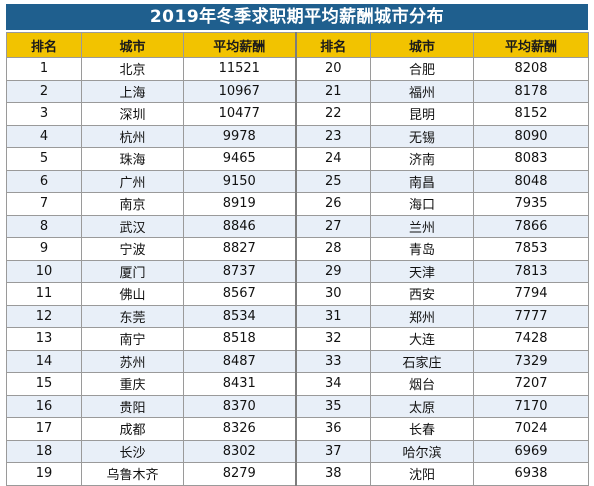 The width and height of the screenshot is (594, 486). What do you see at coordinates (332, 316) in the screenshot?
I see `right-rank-cell: 31` at bounding box center [332, 316].